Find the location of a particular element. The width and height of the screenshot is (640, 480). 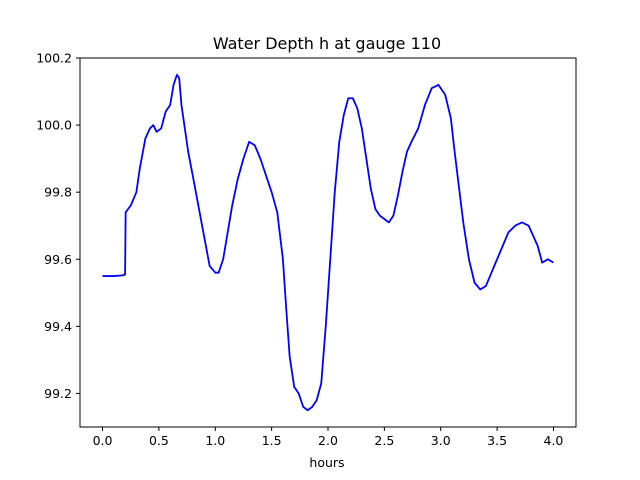

x-tick-label: 1.0 is located at coordinates (215, 440).